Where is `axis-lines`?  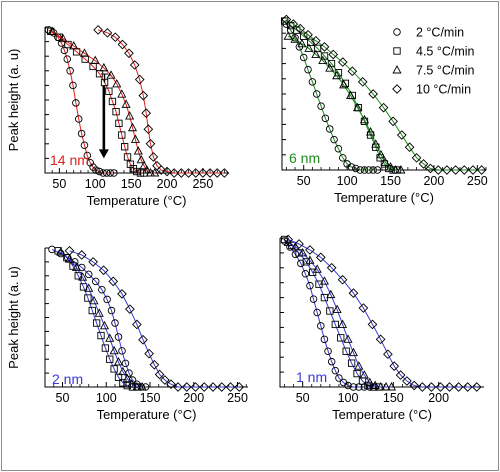 axis-lines is located at coordinates (381, 313).